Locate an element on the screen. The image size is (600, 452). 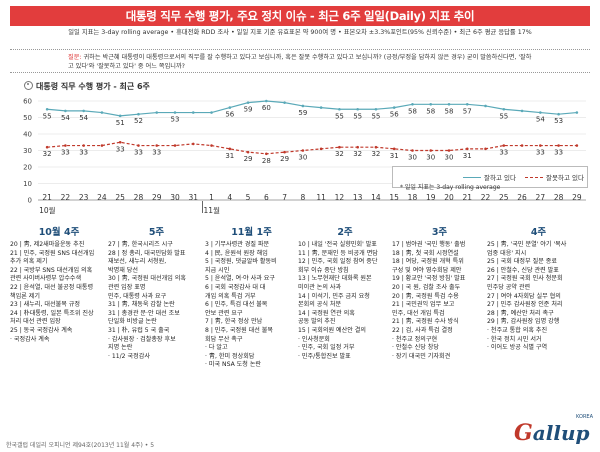
x-tick-label: 25 is located at coordinates (120, 197).